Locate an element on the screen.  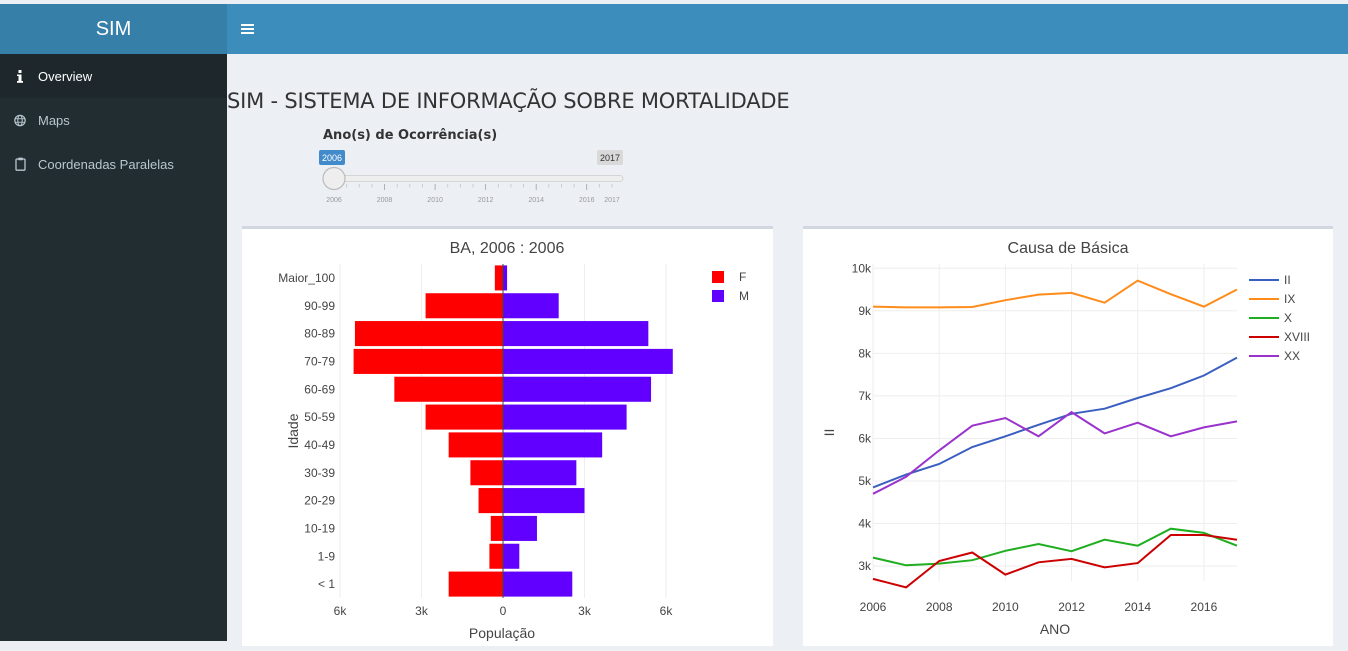
slider-from-badge is located at coordinates (332, 157).